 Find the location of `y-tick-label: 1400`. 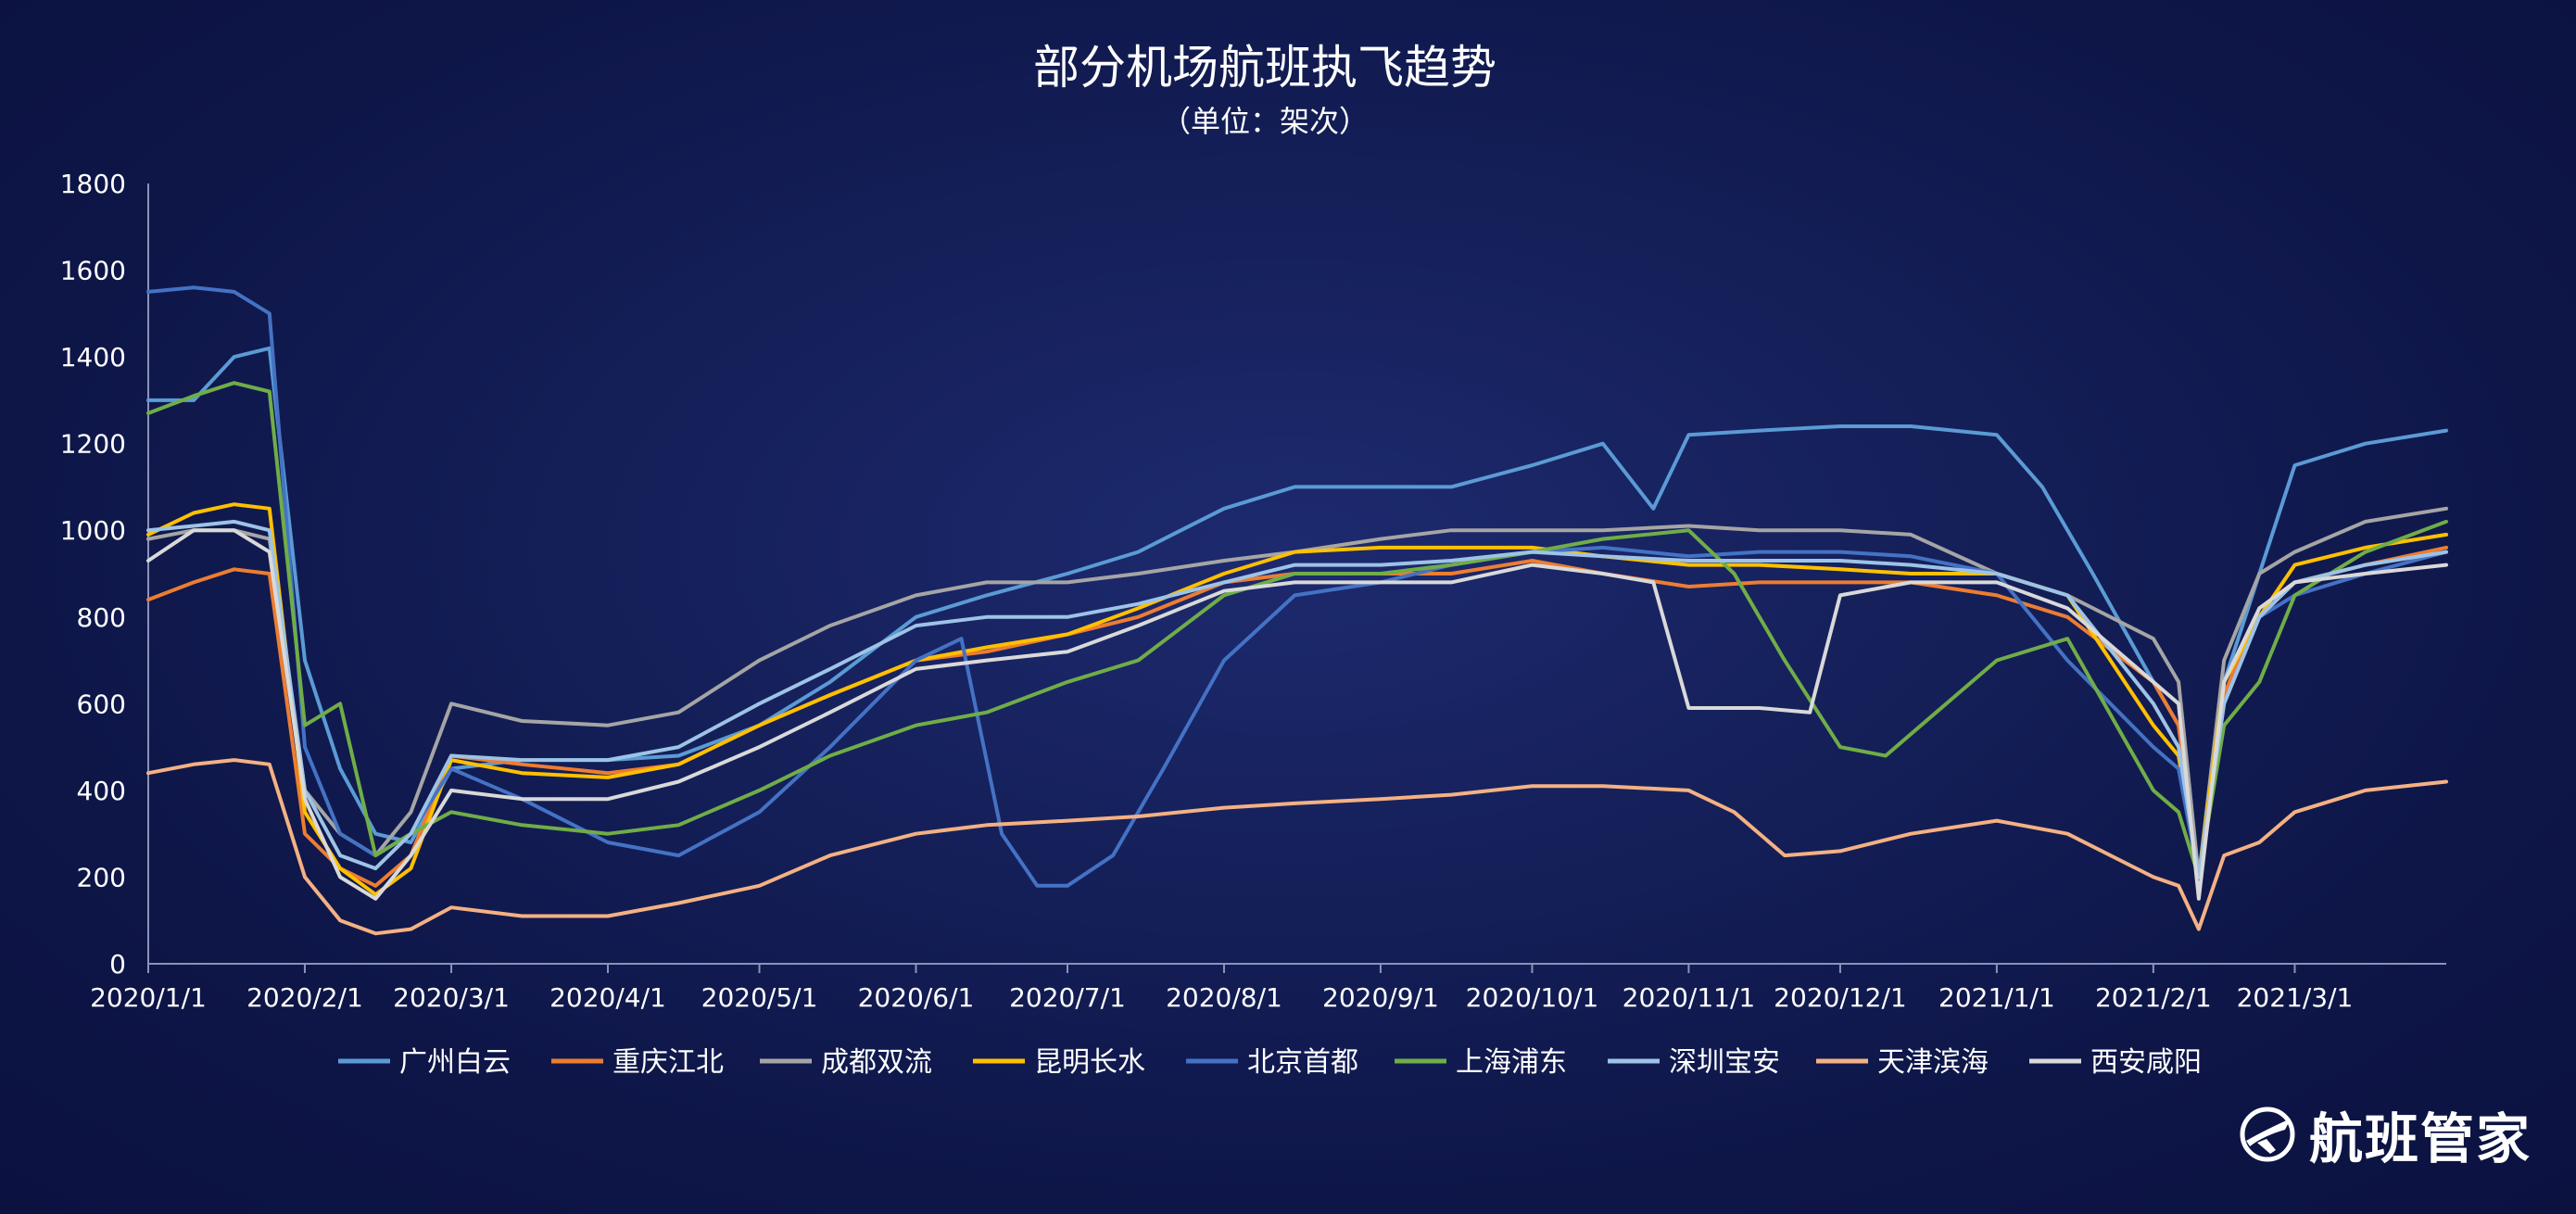

y-tick-label: 1400 is located at coordinates (93, 357).